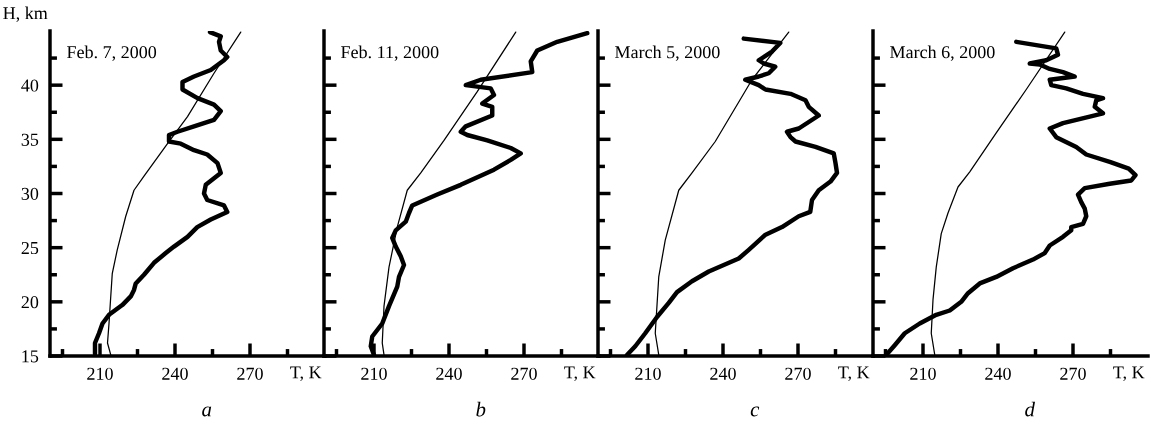  I want to click on y-tick-label: 25, so click(30, 248).